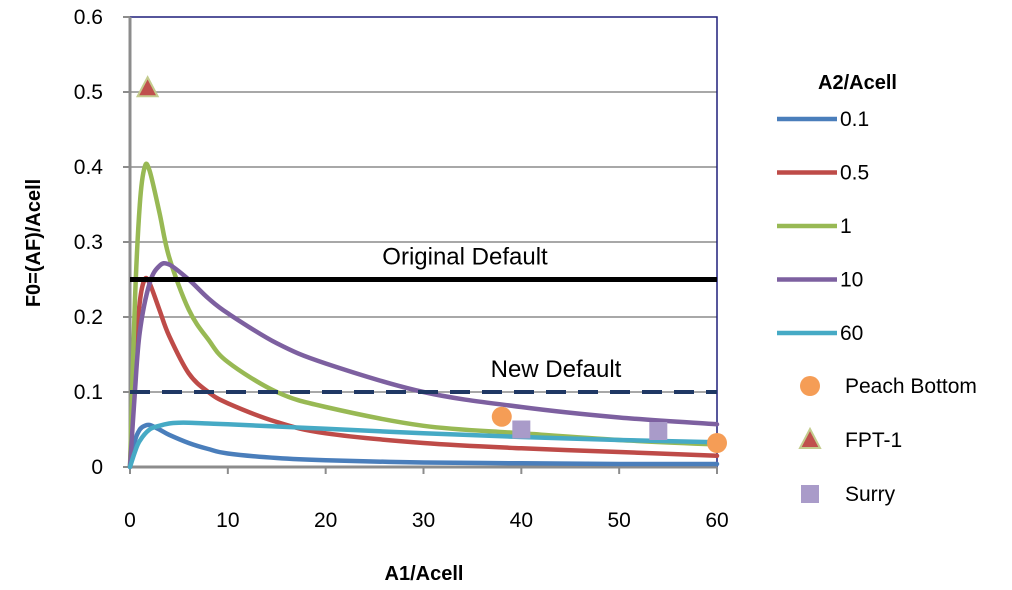 This screenshot has height=590, width=1012. I want to click on y-tick-label: 0.1, so click(88, 392).